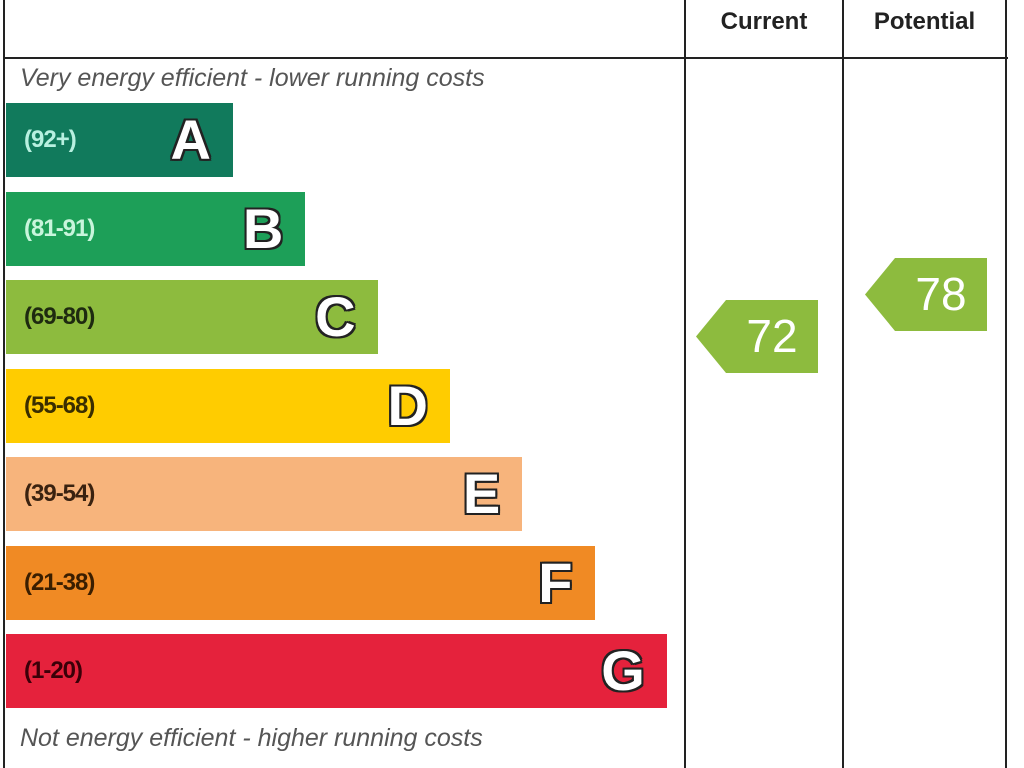 The height and width of the screenshot is (768, 1024). Describe the element at coordinates (59, 405) in the screenshot. I see `band-range-label: (55-68)` at that location.